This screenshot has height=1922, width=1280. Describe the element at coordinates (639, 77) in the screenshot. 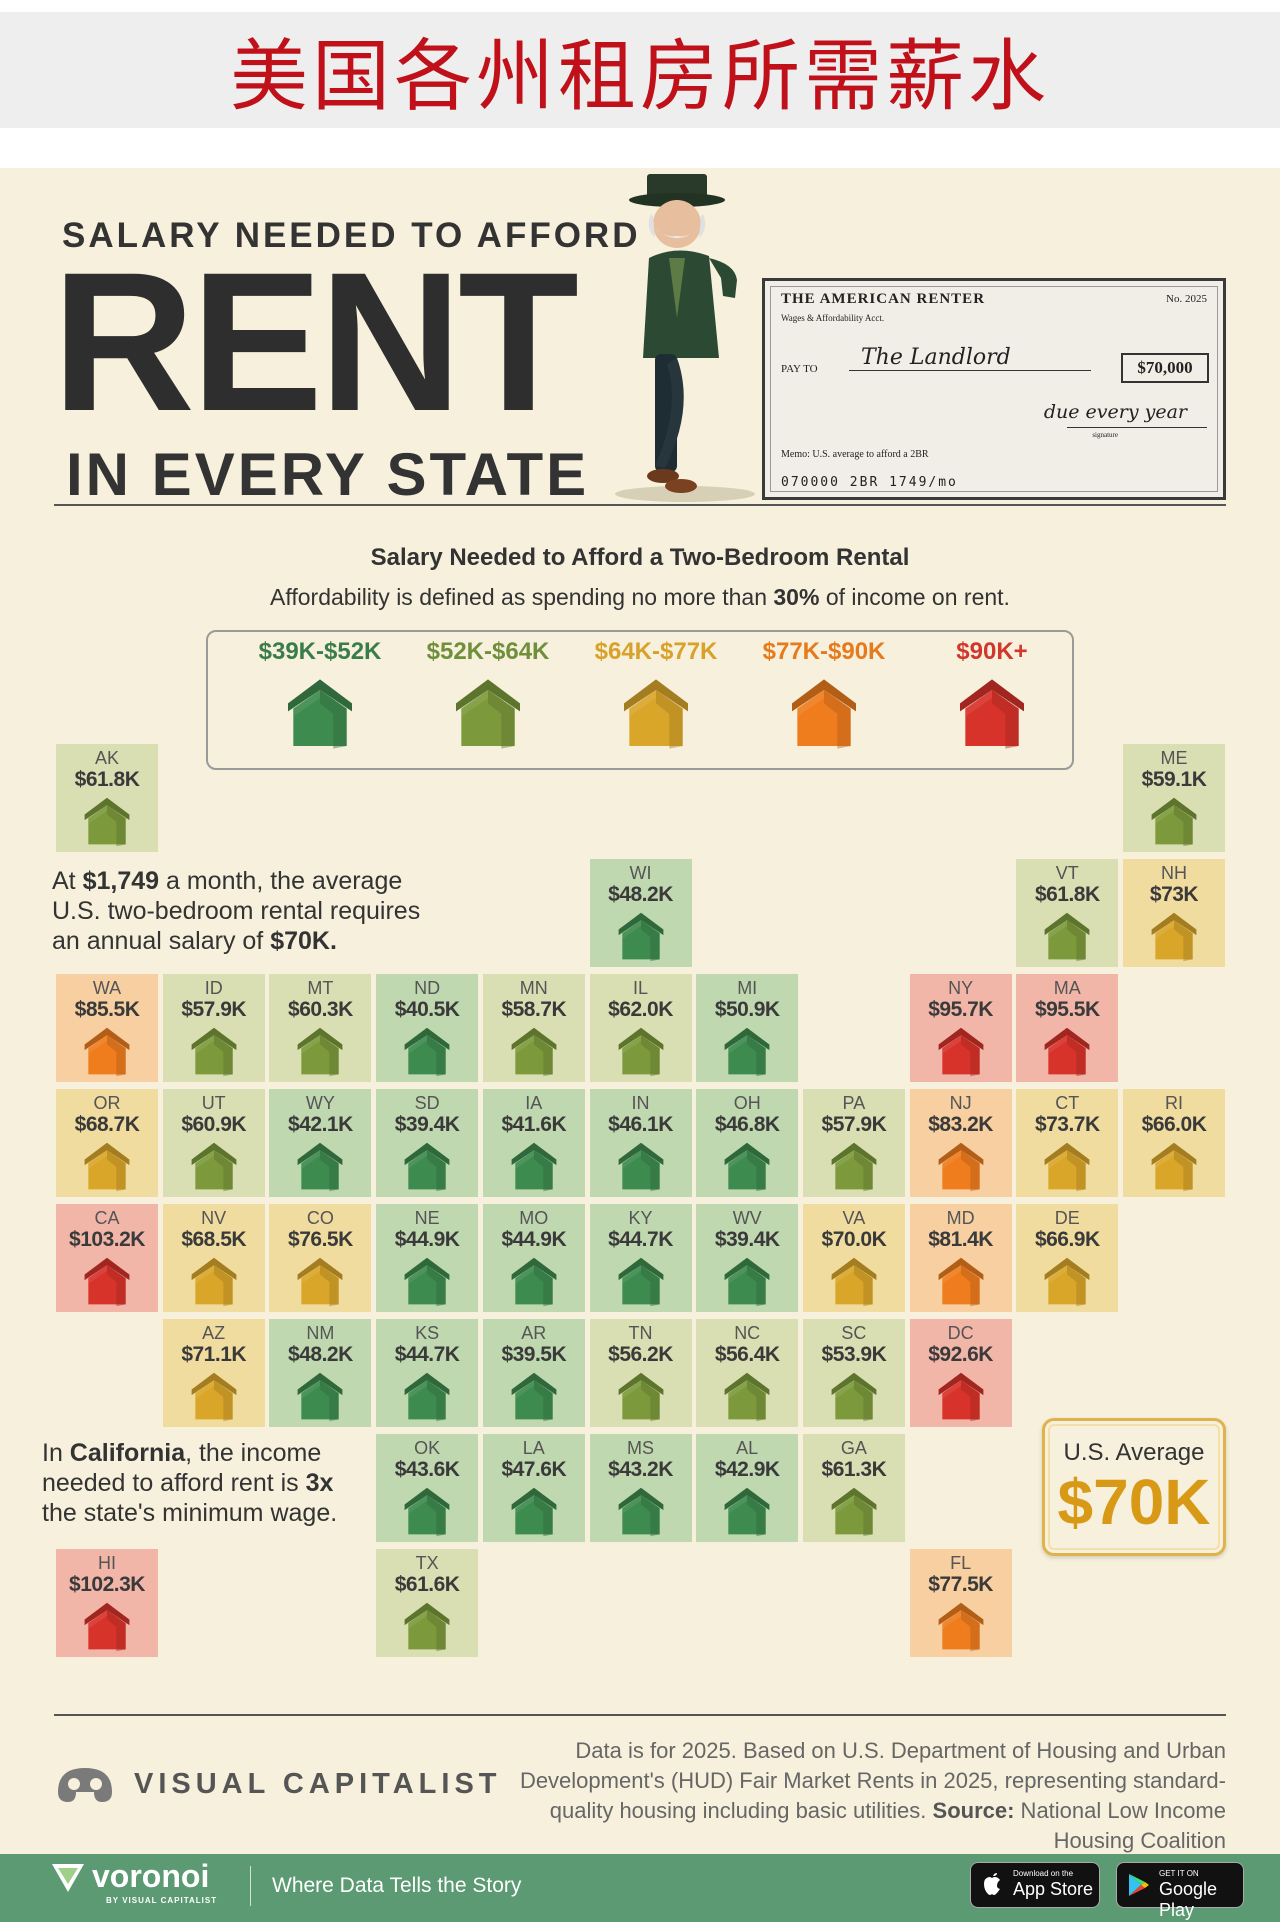

I see `banner-title: 美国各州租房所需薪水` at that location.